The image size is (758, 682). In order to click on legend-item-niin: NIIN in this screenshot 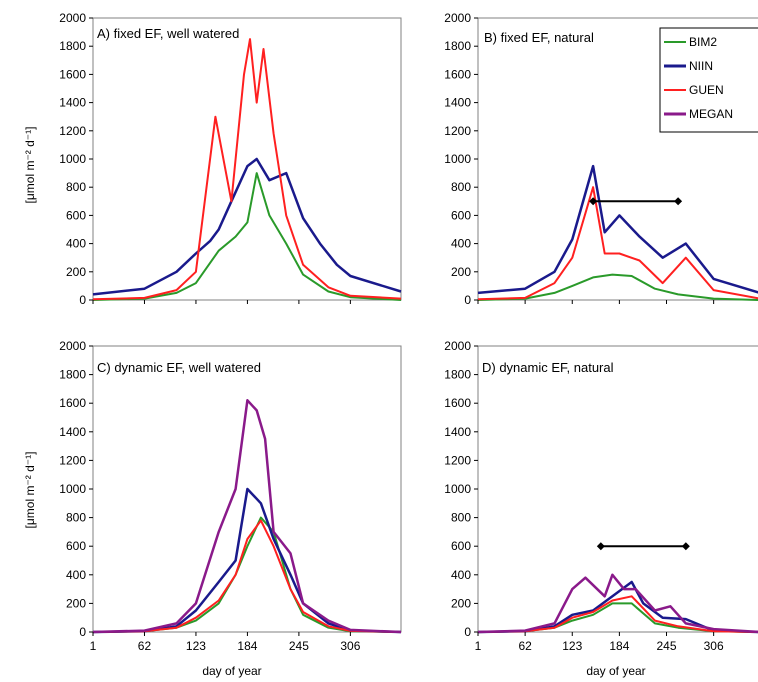, I will do `click(688, 66)`.